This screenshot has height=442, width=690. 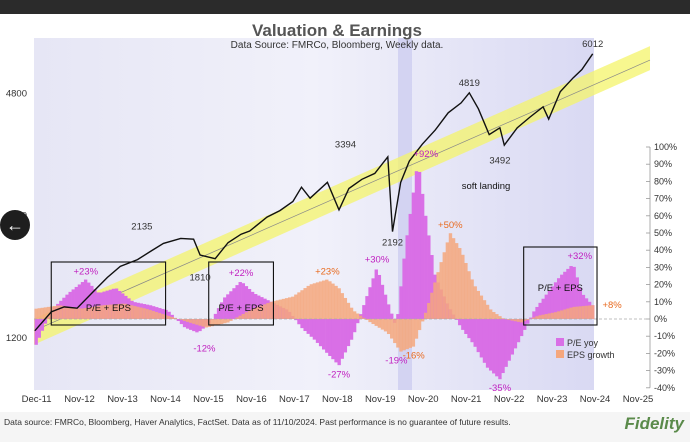 What do you see at coordinates (664, 336) in the screenshot?
I see `right-tick-label: -10%` at bounding box center [664, 336].